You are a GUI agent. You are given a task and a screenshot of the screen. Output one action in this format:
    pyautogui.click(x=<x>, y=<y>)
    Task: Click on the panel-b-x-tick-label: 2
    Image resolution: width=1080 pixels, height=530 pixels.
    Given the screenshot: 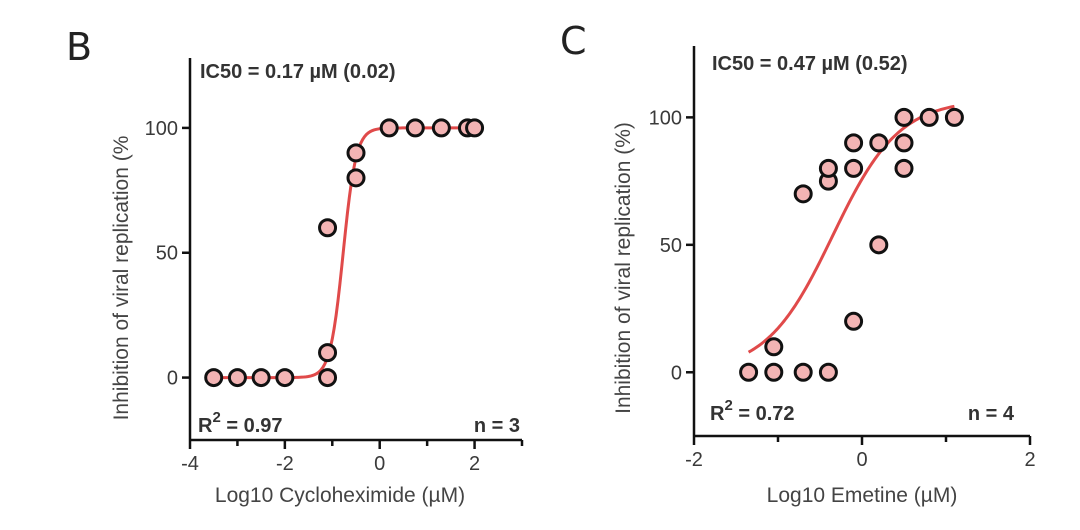 What is the action you would take?
    pyautogui.click(x=474, y=464)
    